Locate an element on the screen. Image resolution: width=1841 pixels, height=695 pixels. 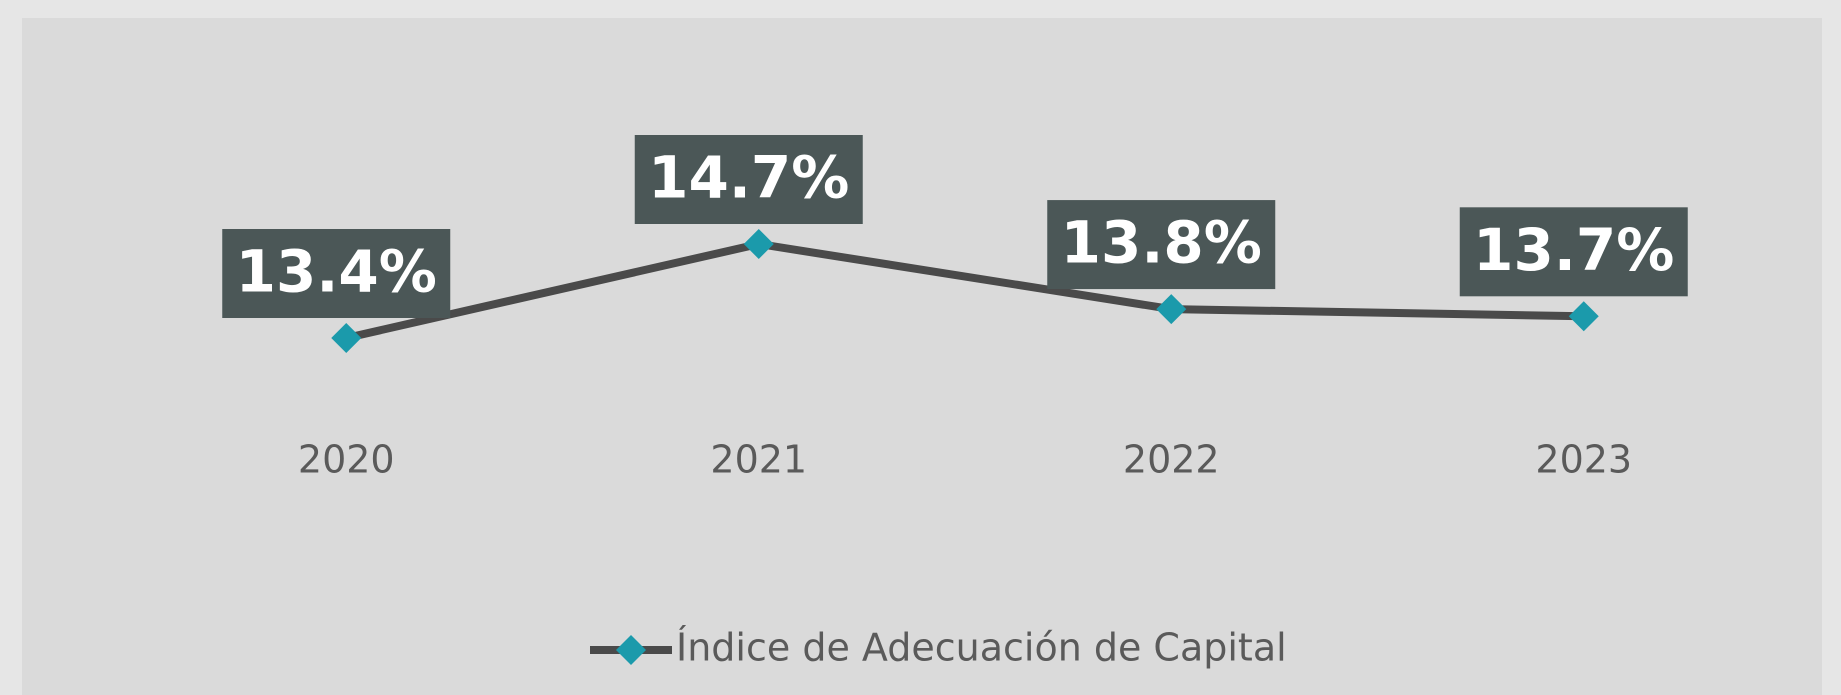
legend-label: Índice de Adecuación de Capital is located at coordinates (981, 648).